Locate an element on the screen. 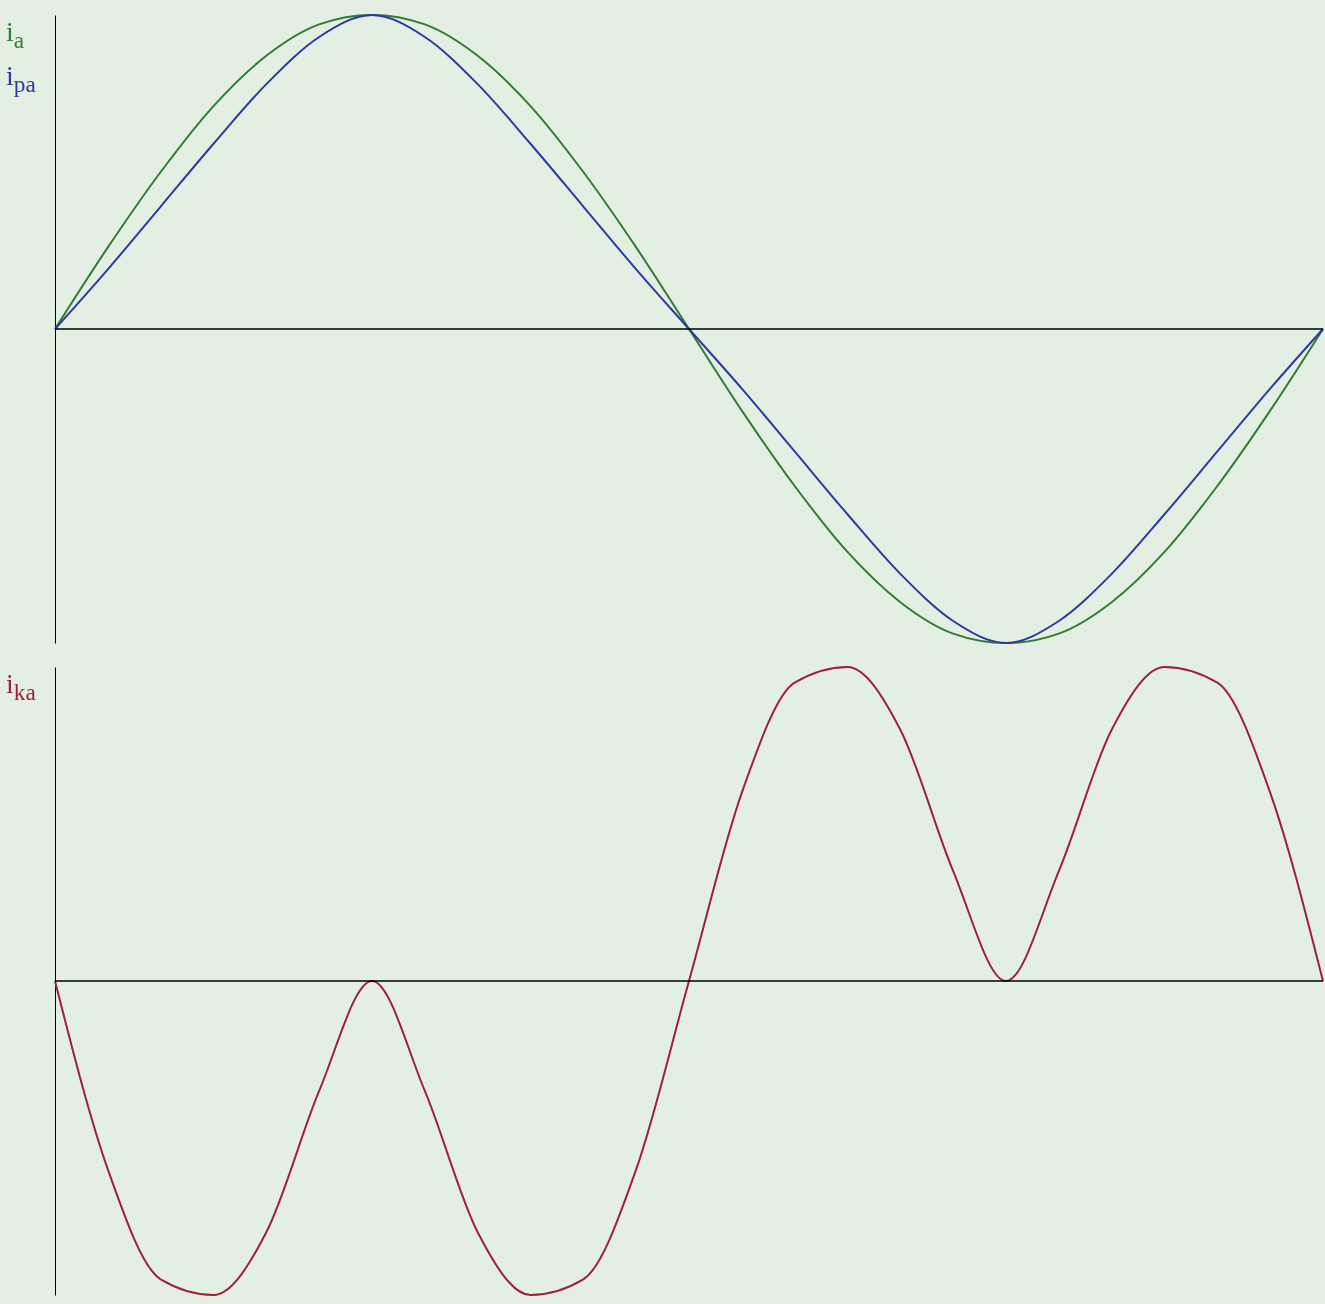 The width and height of the screenshot is (1325, 1304). text: i$_{ka}$ is located at coordinates (21, 687).